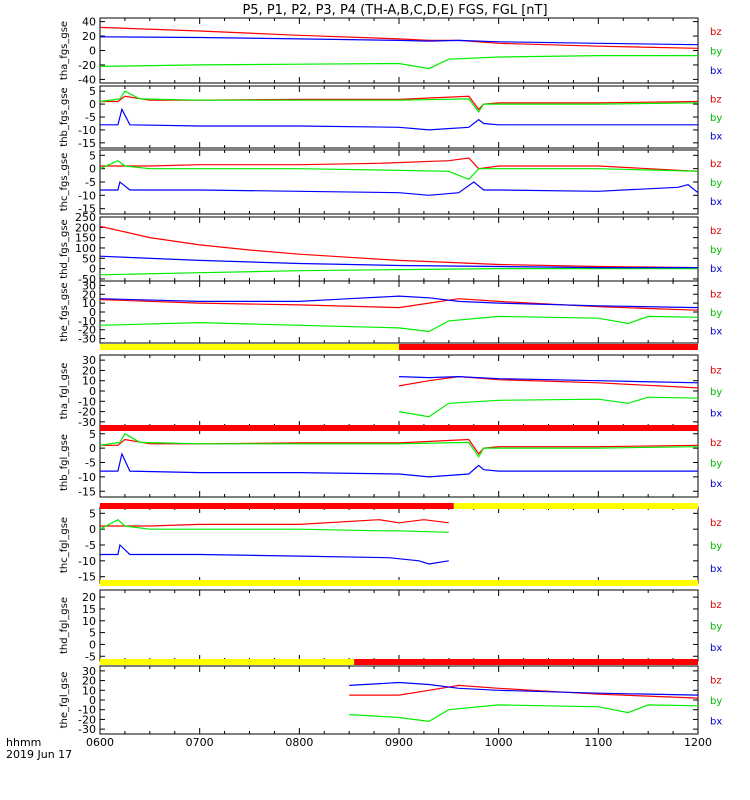  Describe the element at coordinates (23, 742) in the screenshot. I see `x-axis-label: hhmm` at that location.